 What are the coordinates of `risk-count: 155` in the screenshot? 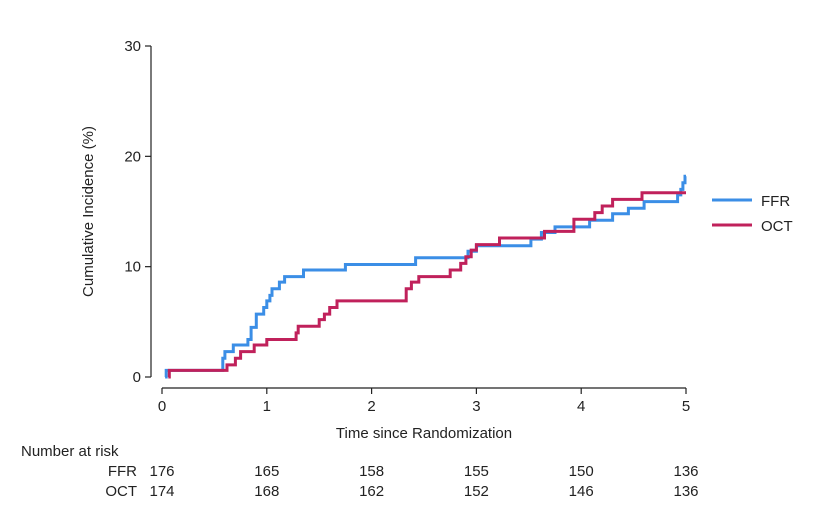 It's located at (476, 471).